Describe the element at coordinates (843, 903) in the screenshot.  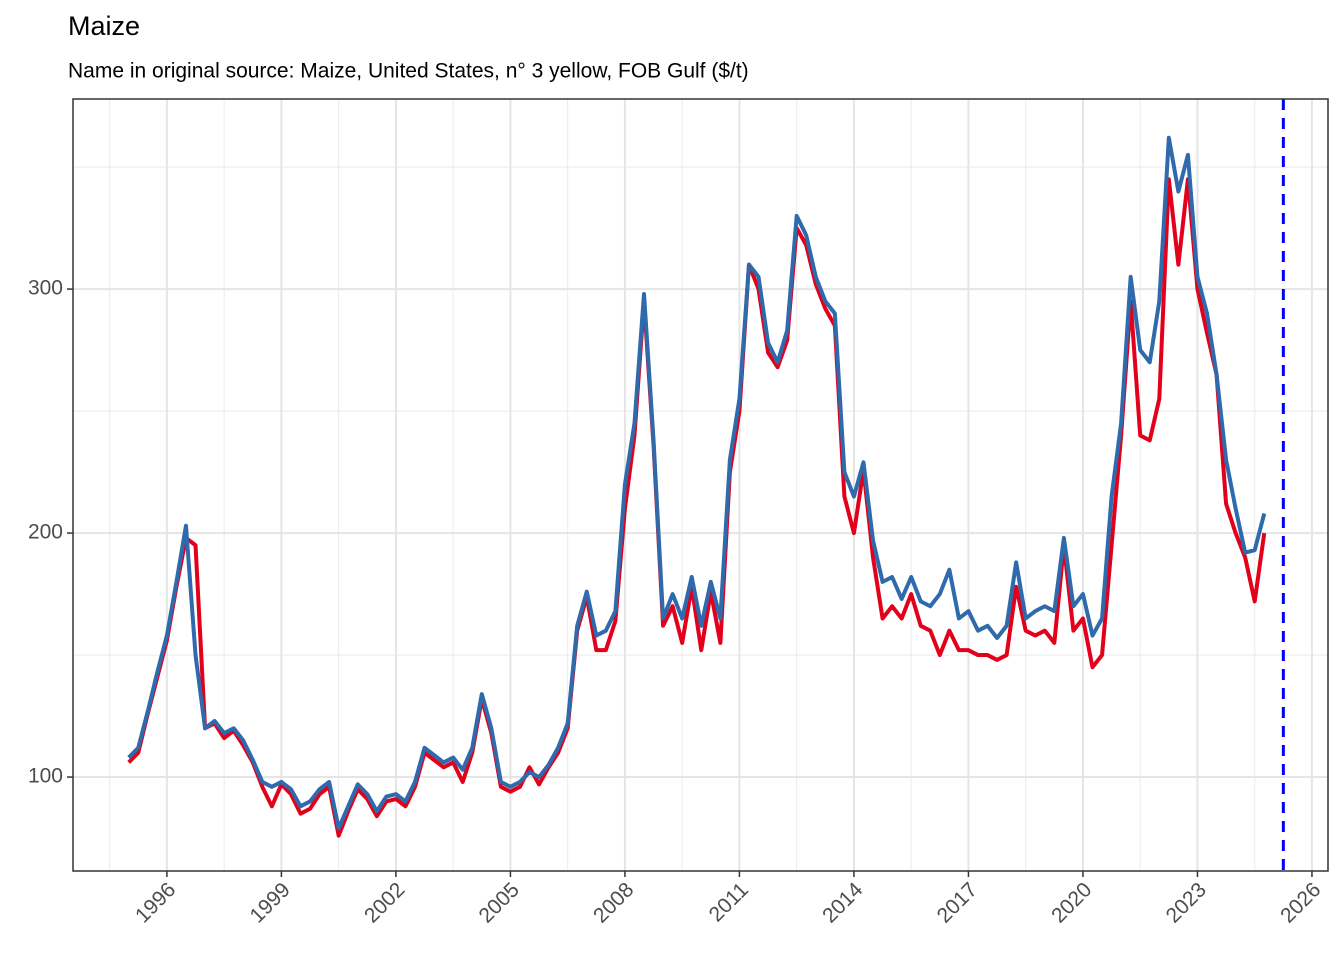
I see `x-tick-label: 2014` at that location.